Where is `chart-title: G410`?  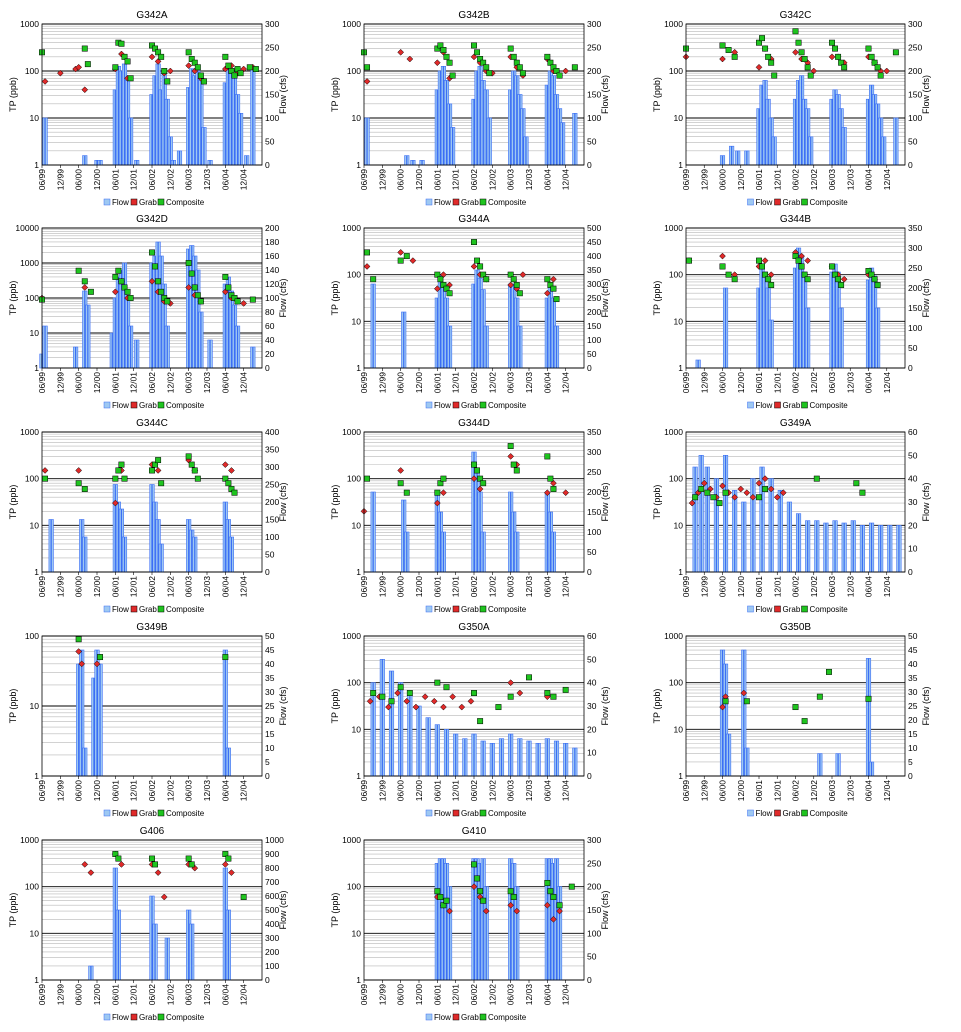
chart-title: G410 is located at coordinates (474, 831).